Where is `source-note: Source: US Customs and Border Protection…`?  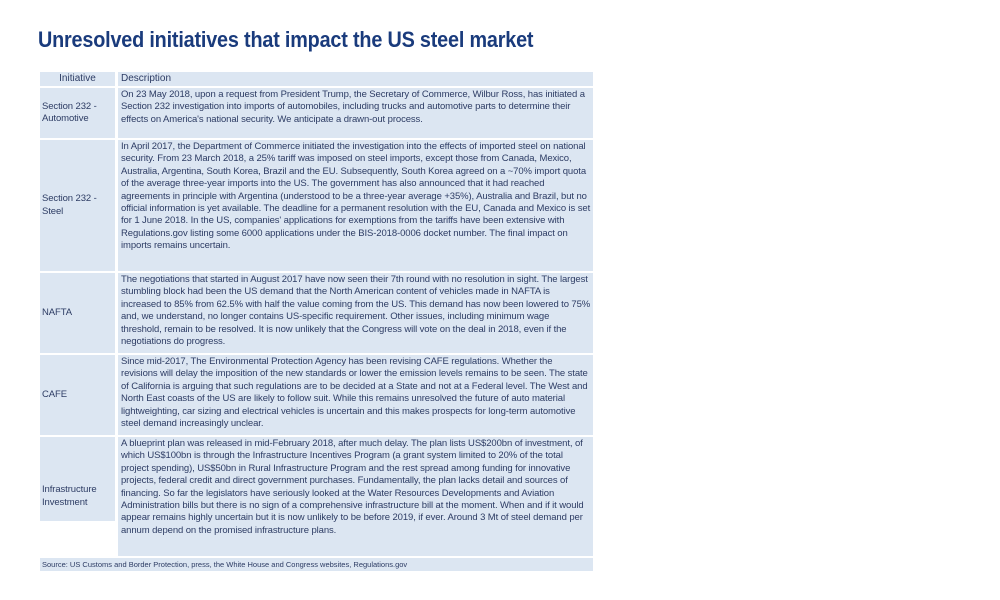 source-note: Source: US Customs and Border Protection… is located at coordinates (316, 564).